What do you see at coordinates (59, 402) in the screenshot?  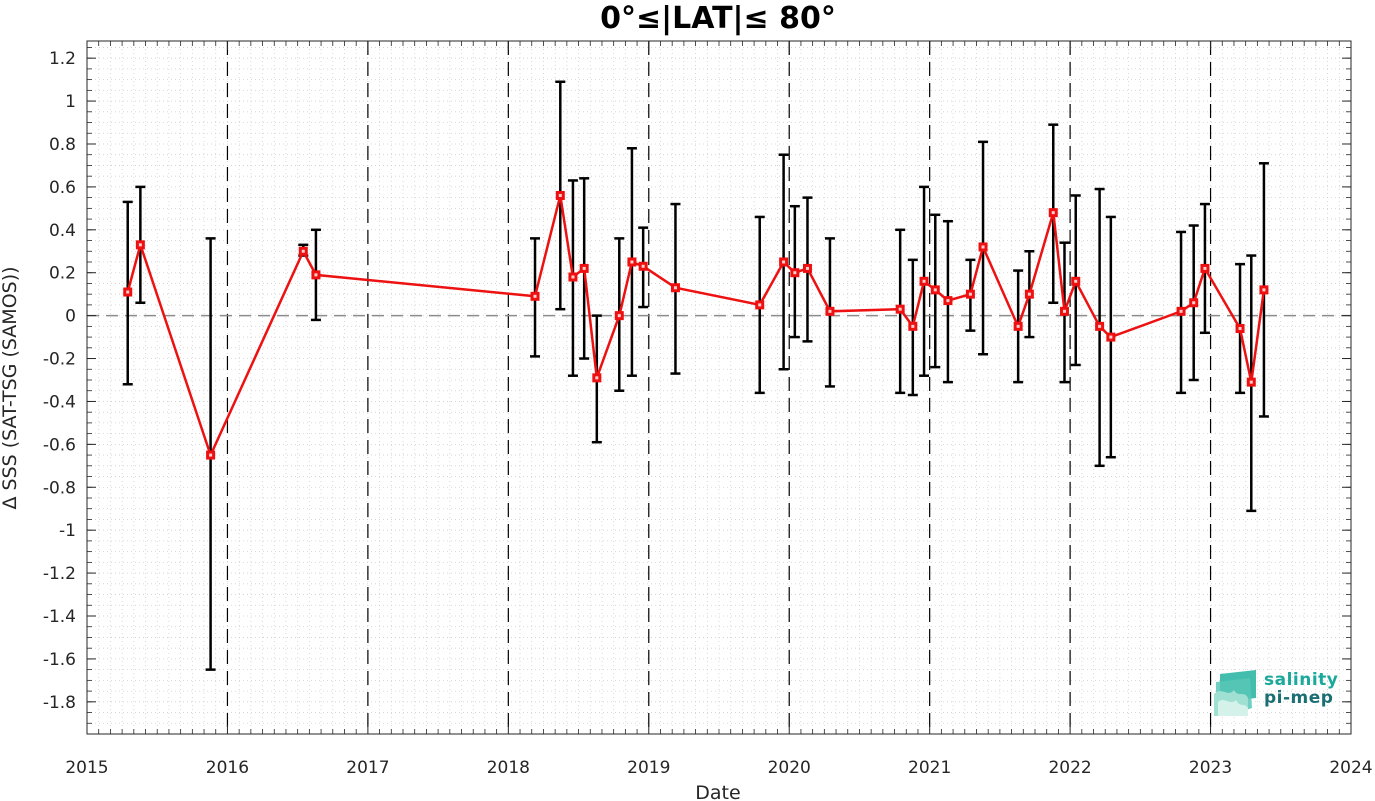 I see `y-tick-label: -0.4` at bounding box center [59, 402].